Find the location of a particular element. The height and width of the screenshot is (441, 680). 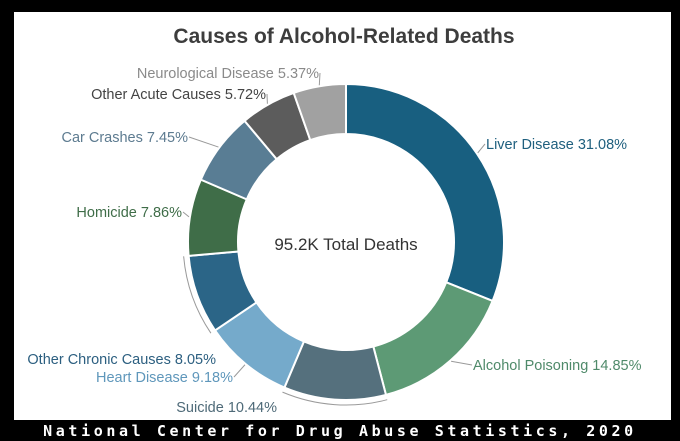

slice-label: Neurological Disease 5.37% is located at coordinates (228, 74).